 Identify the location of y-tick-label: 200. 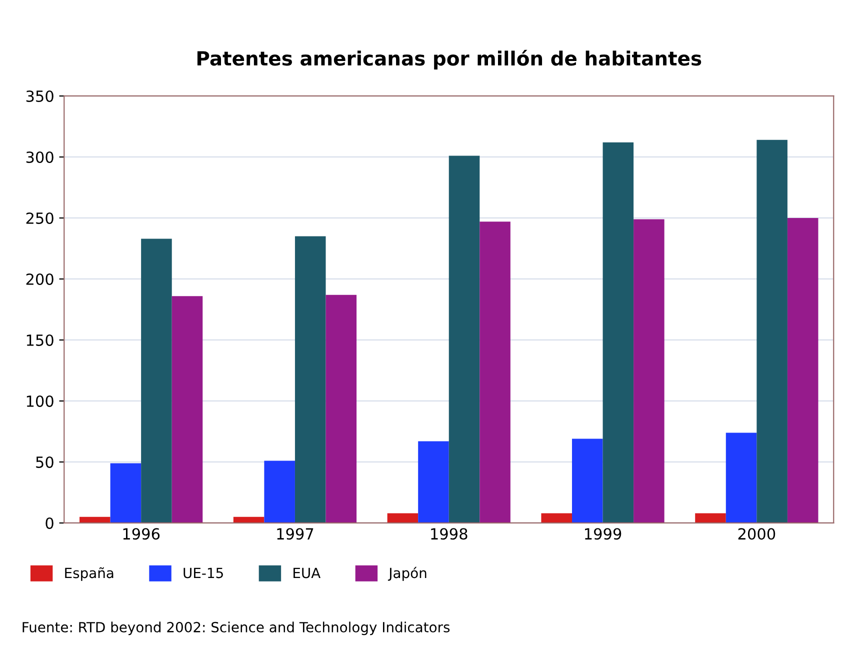
(40, 279).